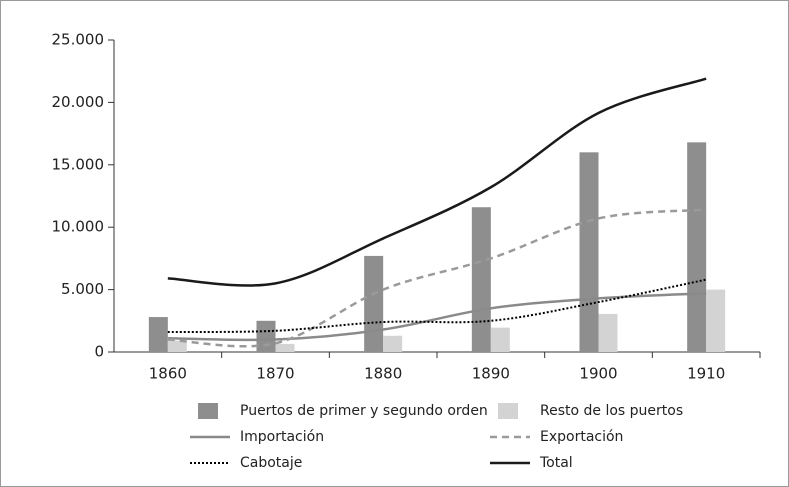 Image resolution: width=789 pixels, height=487 pixels. What do you see at coordinates (364, 411) in the screenshot?
I see `legend-label: Puertos de primer y segundo orden` at bounding box center [364, 411].